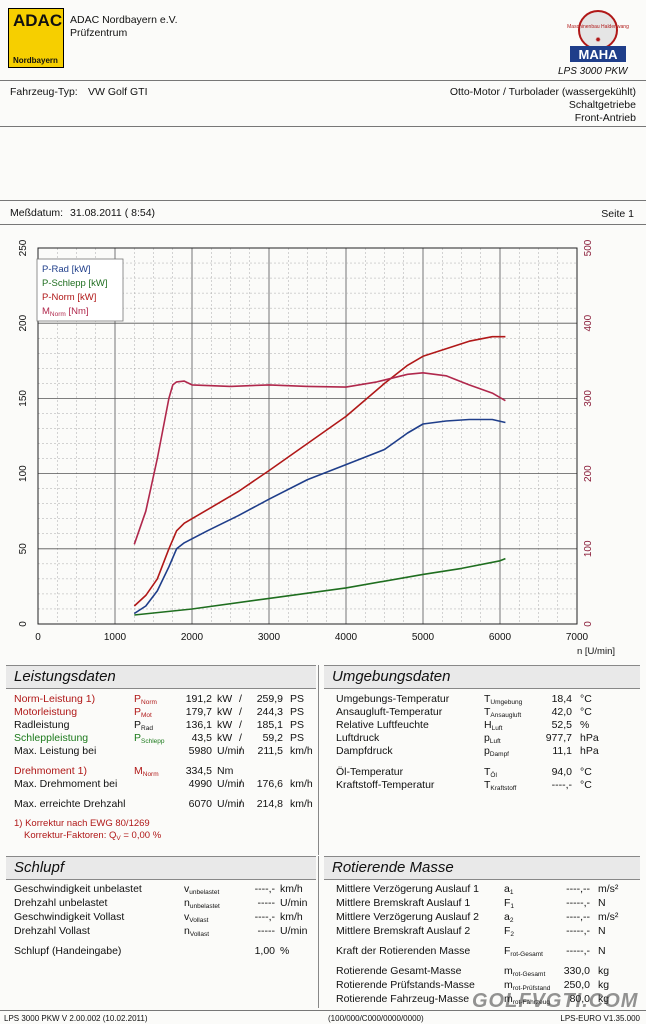 The image size is (646, 1024). What do you see at coordinates (585, 725) in the screenshot?
I see `umgebung-unit: %` at bounding box center [585, 725].